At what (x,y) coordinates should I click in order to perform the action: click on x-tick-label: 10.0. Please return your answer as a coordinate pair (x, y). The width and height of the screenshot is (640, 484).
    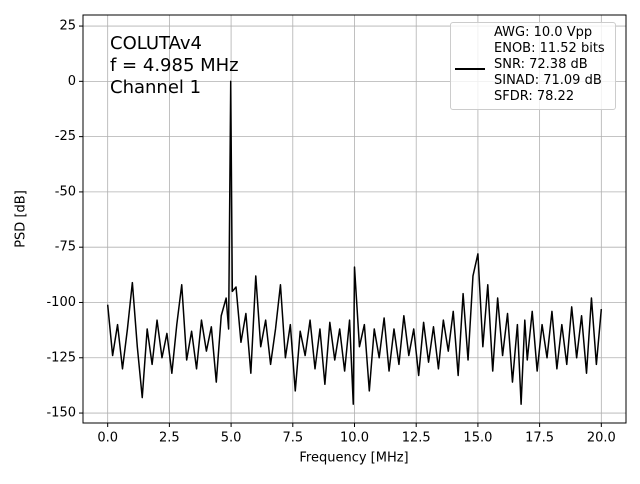
    Looking at the image, I should click on (354, 438).